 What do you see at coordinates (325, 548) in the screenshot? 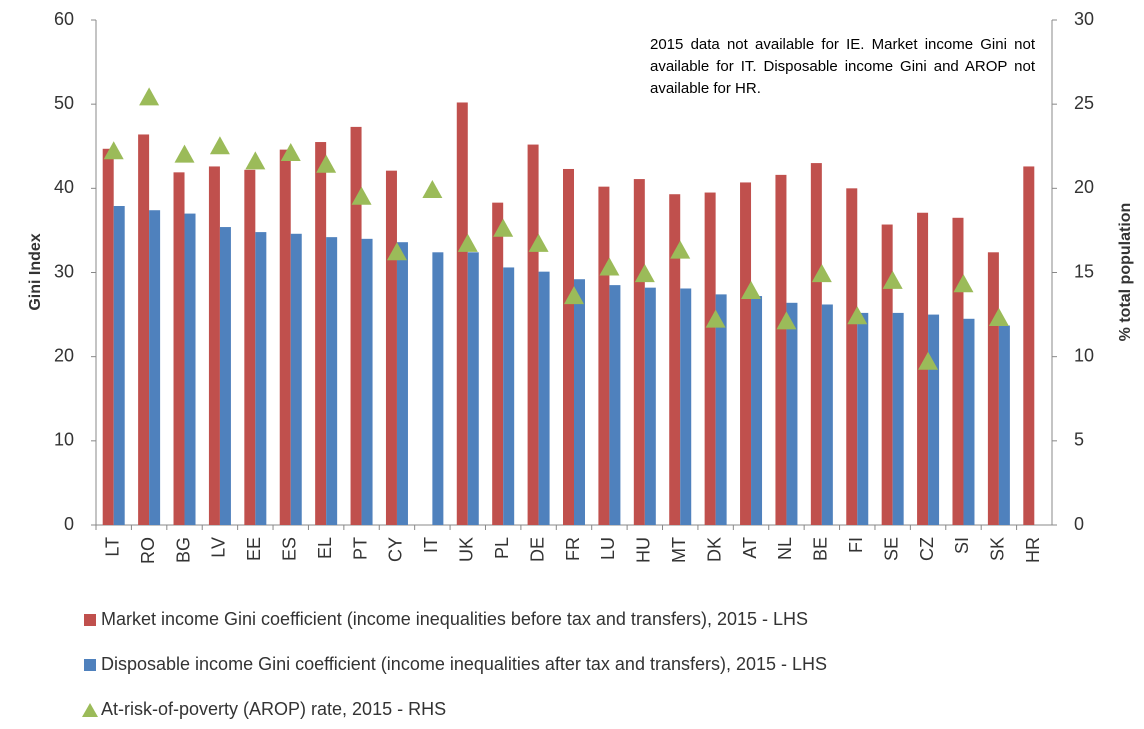
I see `x-tick-label: EL` at bounding box center [325, 548].